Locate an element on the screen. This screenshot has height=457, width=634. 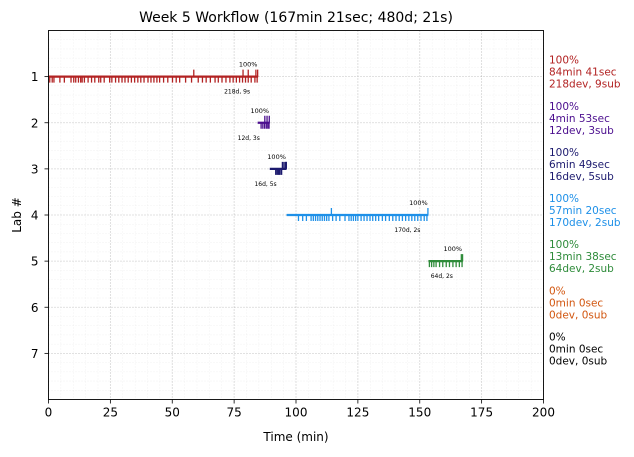
lab-1-percent-label: 100% is located at coordinates (248, 65).